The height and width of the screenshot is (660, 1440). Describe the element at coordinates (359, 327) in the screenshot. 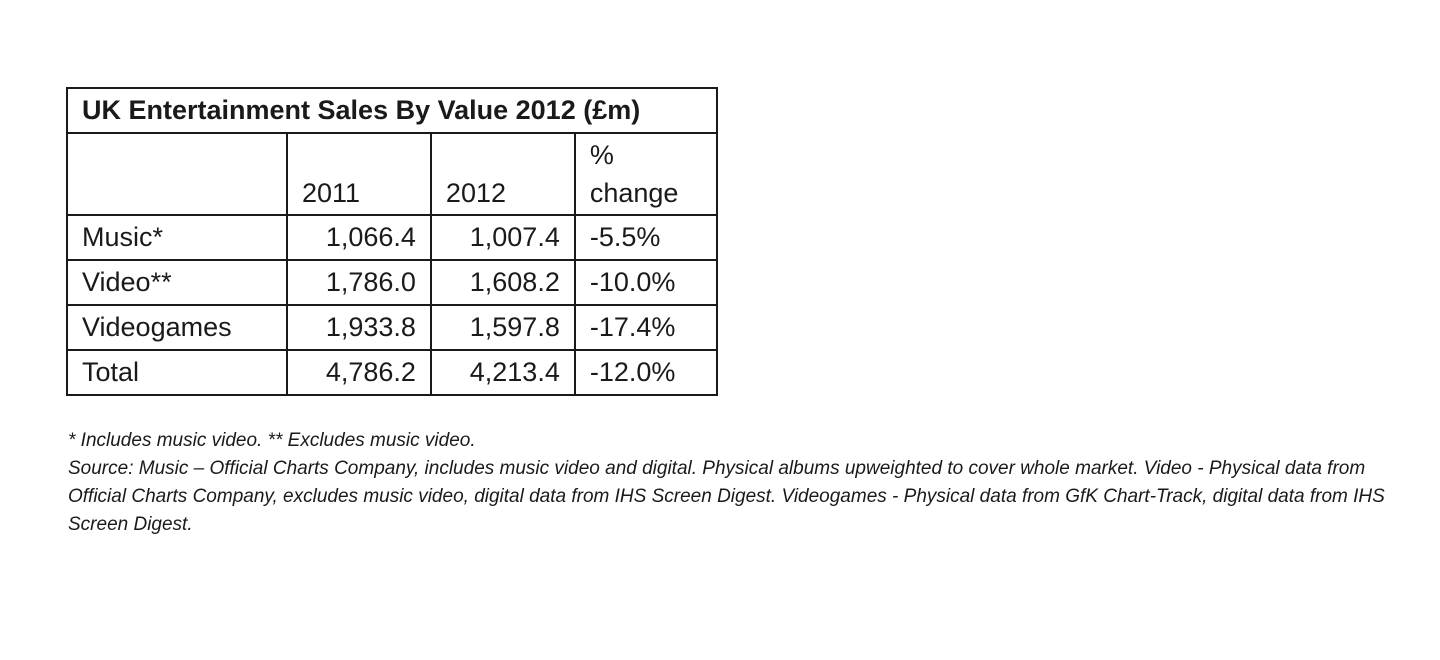

I see `row-2011-value: 1,933.8` at that location.